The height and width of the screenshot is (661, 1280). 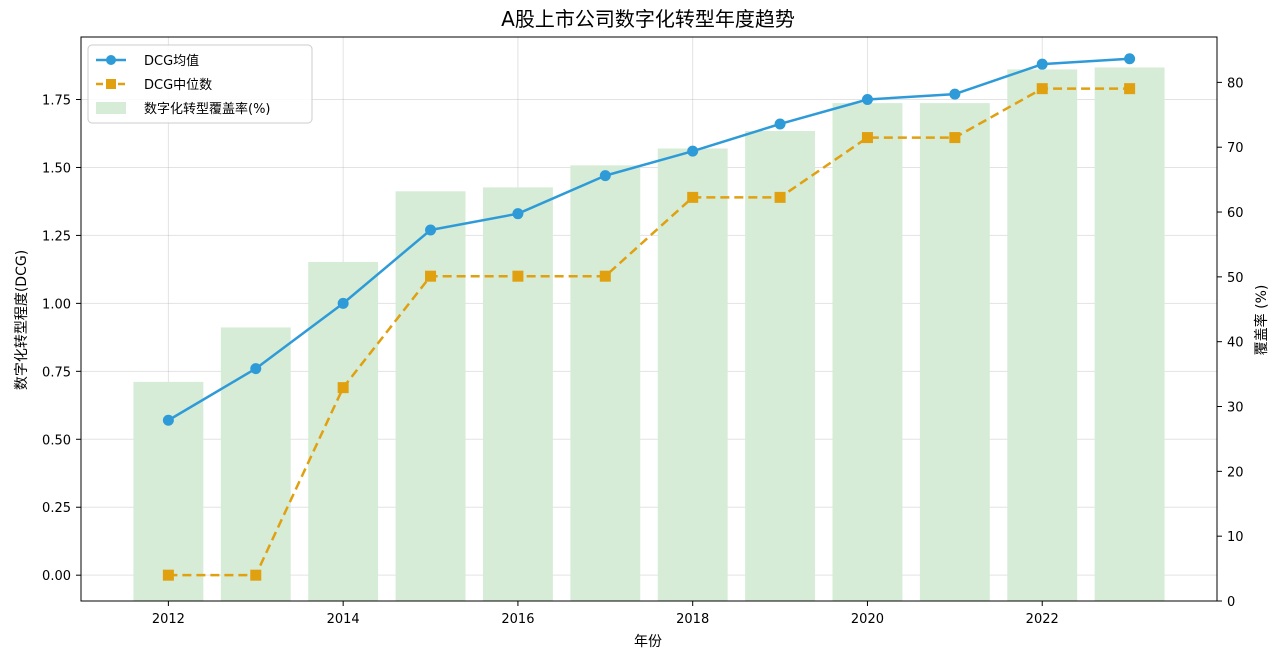 What do you see at coordinates (56, 101) in the screenshot?
I see `left-tick-label: 1.75` at bounding box center [56, 101].